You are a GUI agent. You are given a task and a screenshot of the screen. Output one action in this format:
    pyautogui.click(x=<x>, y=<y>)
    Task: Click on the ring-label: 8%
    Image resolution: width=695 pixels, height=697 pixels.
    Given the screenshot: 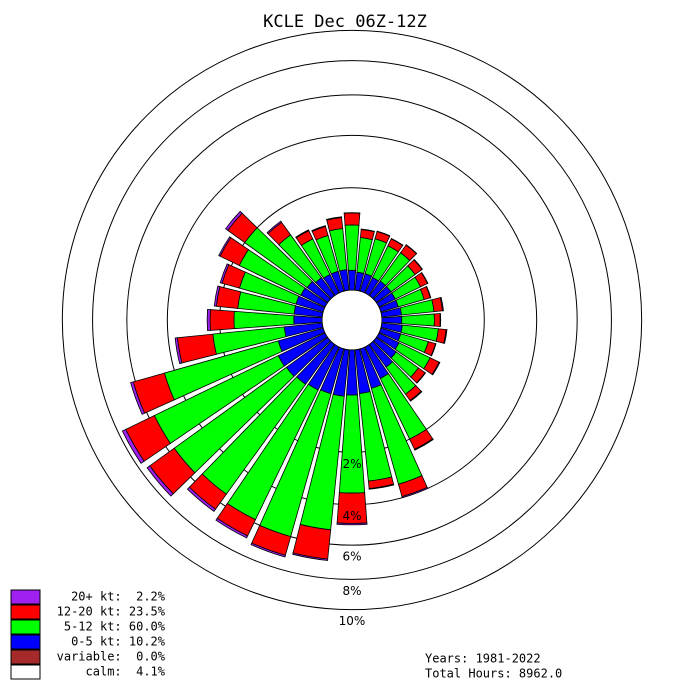 What is the action you would take?
    pyautogui.click(x=351, y=591)
    